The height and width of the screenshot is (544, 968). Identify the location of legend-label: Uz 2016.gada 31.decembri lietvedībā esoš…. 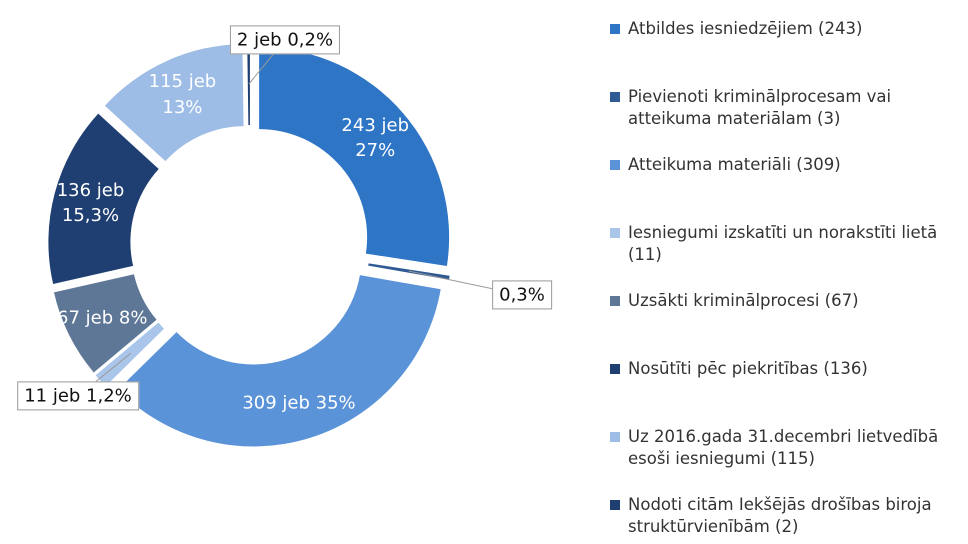
(783, 448).